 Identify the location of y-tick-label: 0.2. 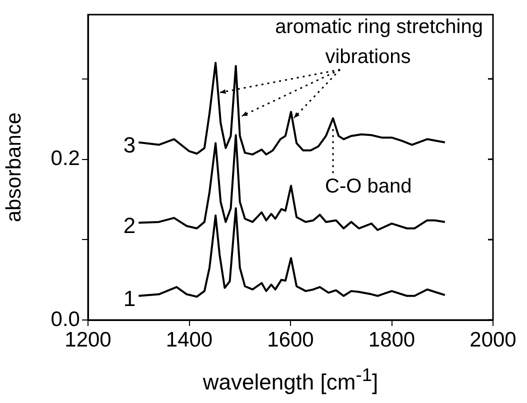
(65, 158).